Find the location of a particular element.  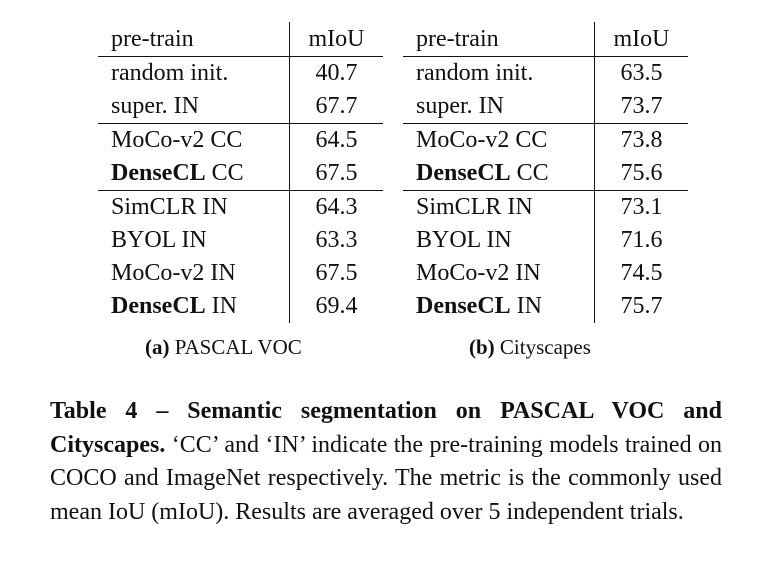

table-row: SimCLR IN 73.1 is located at coordinates (545, 207).